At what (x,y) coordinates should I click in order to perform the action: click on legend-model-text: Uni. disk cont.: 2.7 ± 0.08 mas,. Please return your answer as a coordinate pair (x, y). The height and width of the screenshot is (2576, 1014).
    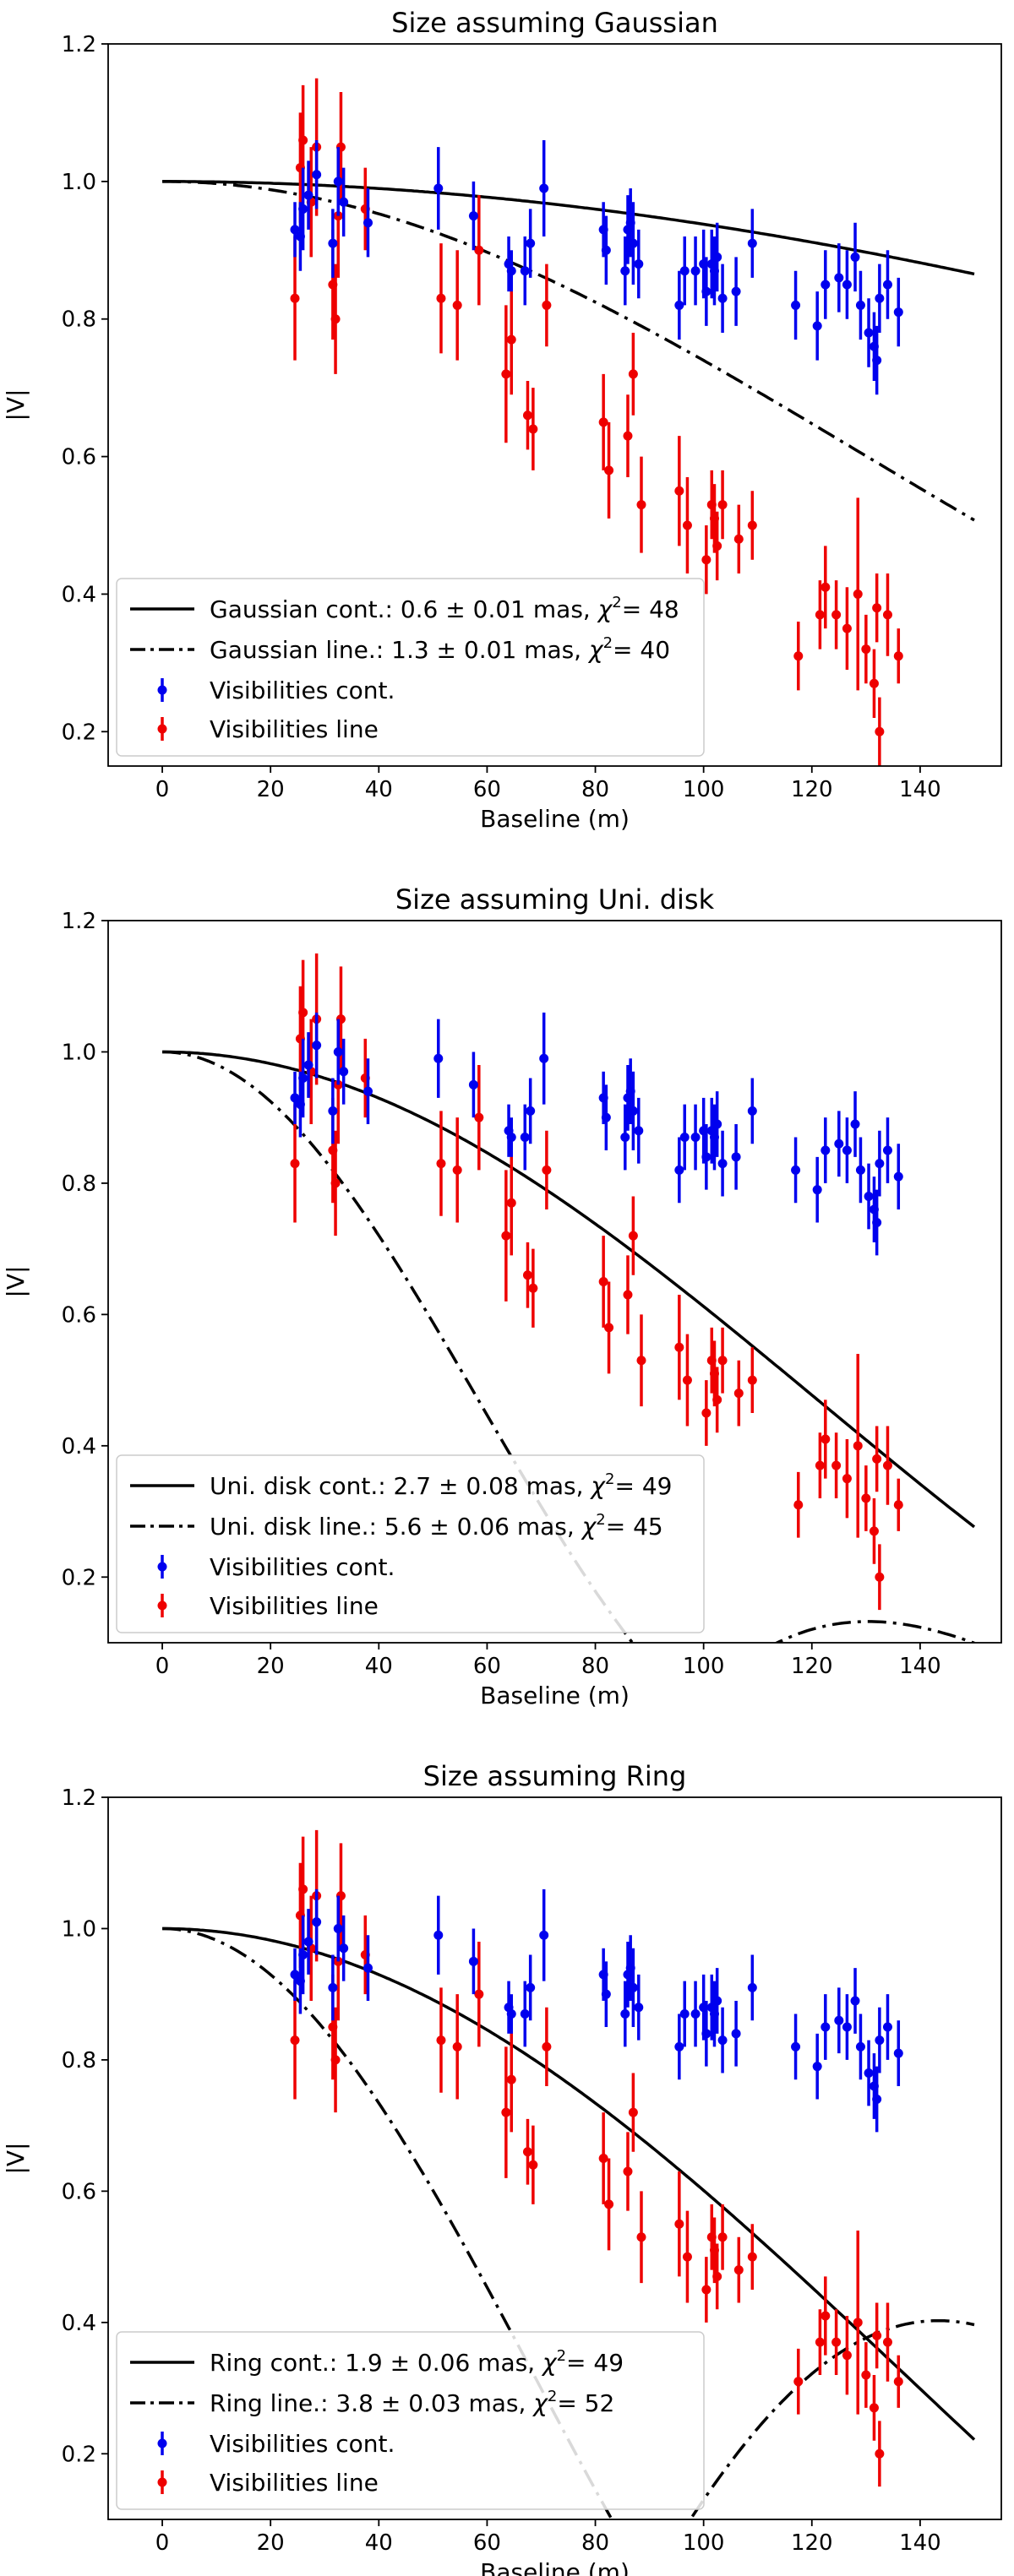
    Looking at the image, I should click on (400, 1486).